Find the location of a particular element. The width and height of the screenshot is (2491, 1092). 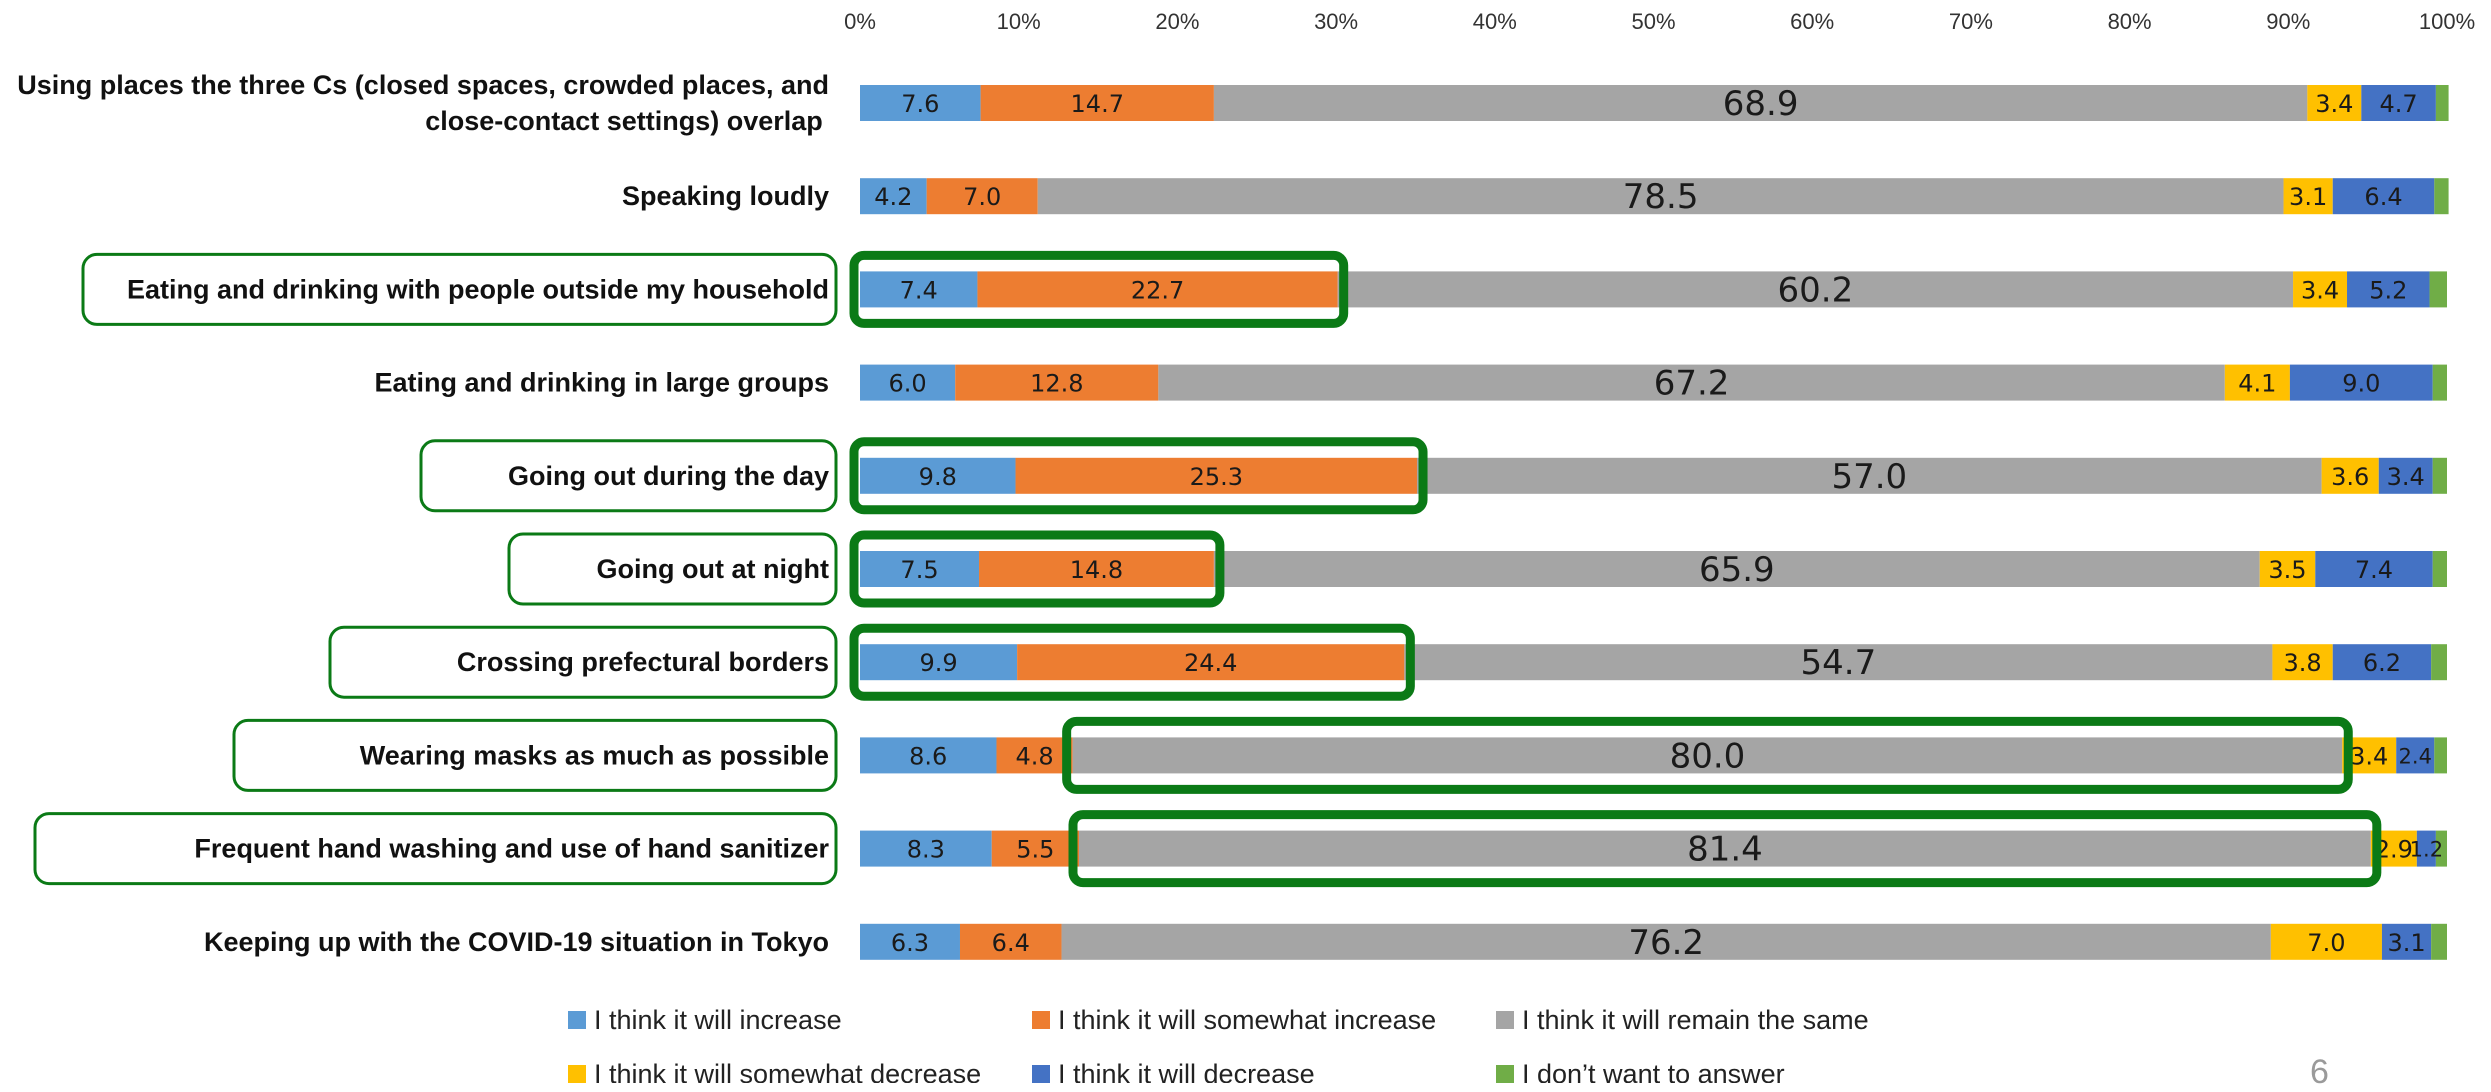

data-label: 81.4 is located at coordinates (1725, 850).